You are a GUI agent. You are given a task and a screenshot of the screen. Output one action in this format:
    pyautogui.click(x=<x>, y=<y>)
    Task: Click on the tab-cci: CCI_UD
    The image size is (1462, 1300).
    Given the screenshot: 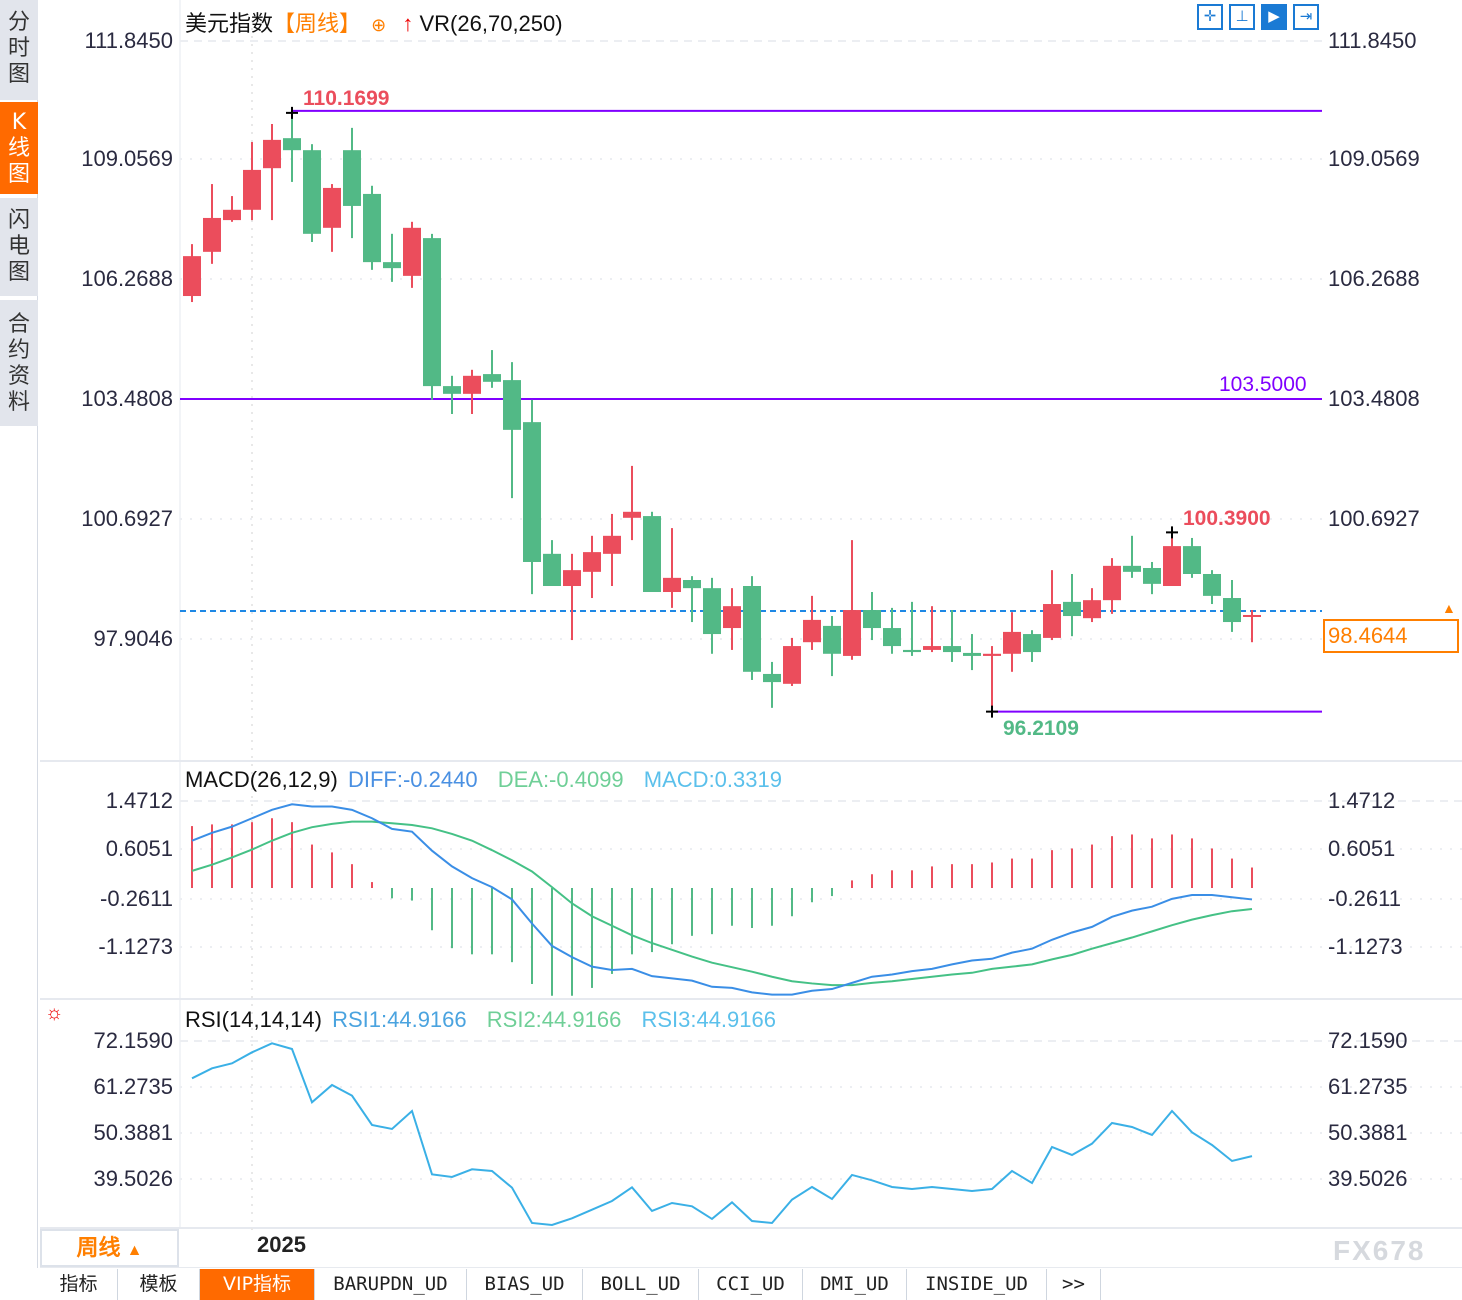 What is the action you would take?
    pyautogui.click(x=751, y=1284)
    